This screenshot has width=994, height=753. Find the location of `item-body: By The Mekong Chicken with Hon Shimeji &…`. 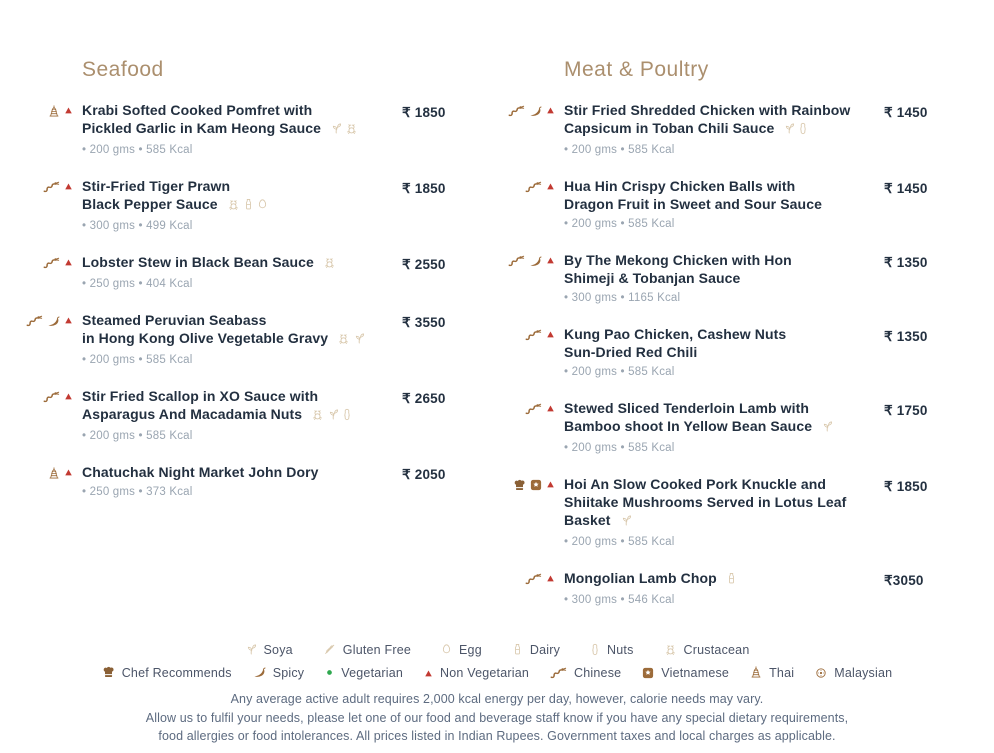

item-body: By The Mekong Chicken with Hon Shimeji &… is located at coordinates (724, 278).